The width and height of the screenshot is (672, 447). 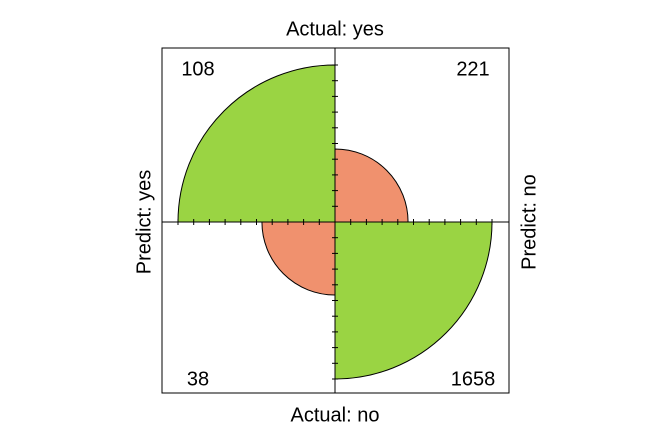 I want to click on top-label: Actual: yes, so click(x=335, y=29).